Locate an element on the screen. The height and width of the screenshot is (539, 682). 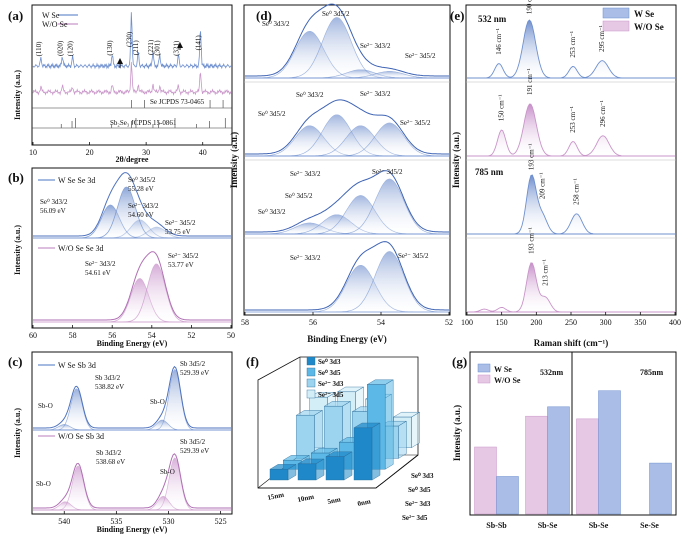
raman-row-0-spectrum is located at coordinates (571, 49).